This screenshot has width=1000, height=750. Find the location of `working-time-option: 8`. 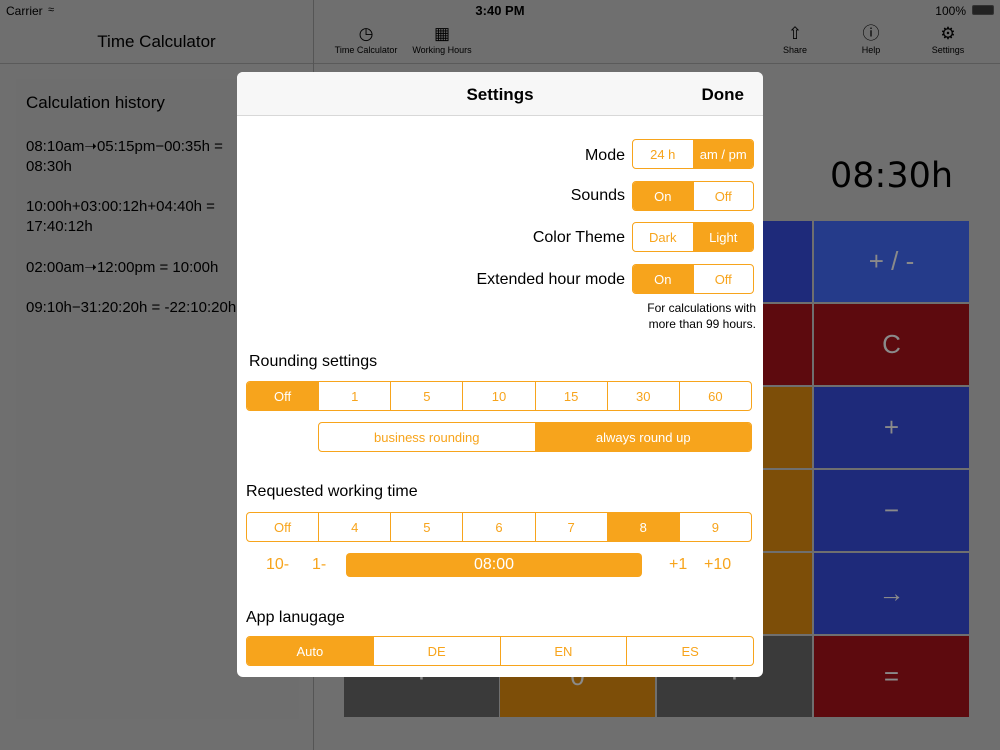

working-time-option: 8 is located at coordinates (642, 527).